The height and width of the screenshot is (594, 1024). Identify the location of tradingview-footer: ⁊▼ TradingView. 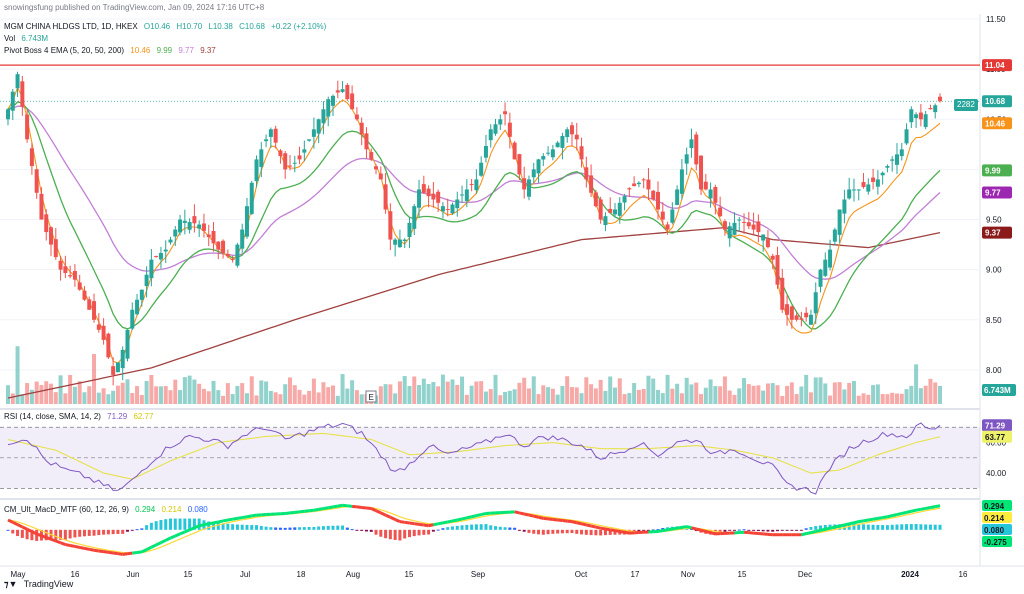
(40, 584).